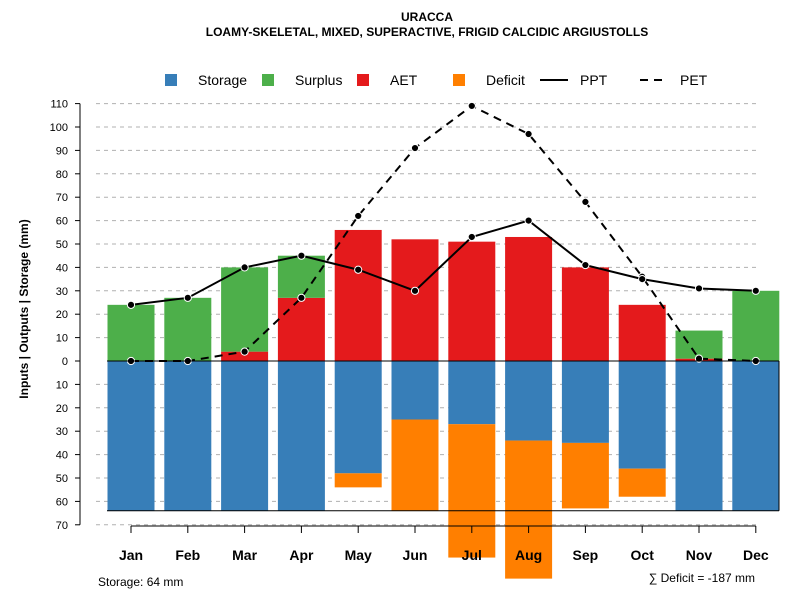  Describe the element at coordinates (694, 80) in the screenshot. I see `legend-label-pet: PET` at that location.